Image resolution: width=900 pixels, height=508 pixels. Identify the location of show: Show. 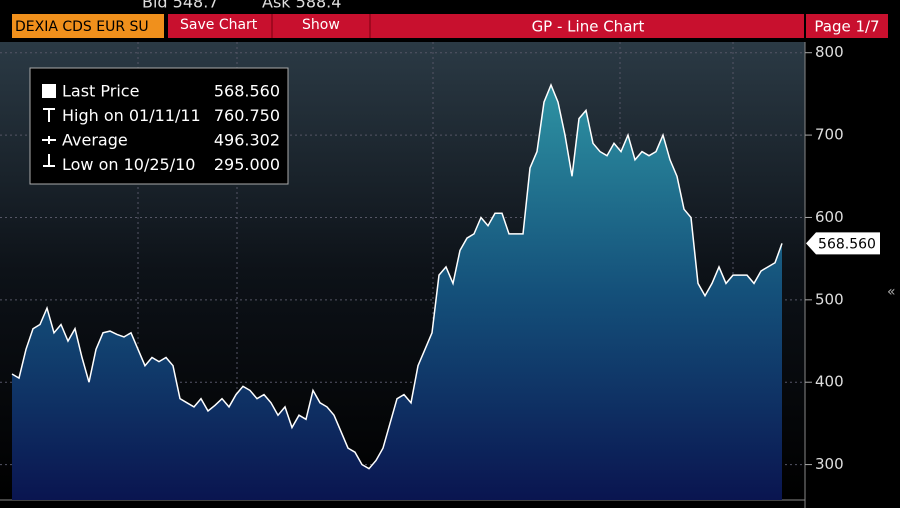
(321, 25).